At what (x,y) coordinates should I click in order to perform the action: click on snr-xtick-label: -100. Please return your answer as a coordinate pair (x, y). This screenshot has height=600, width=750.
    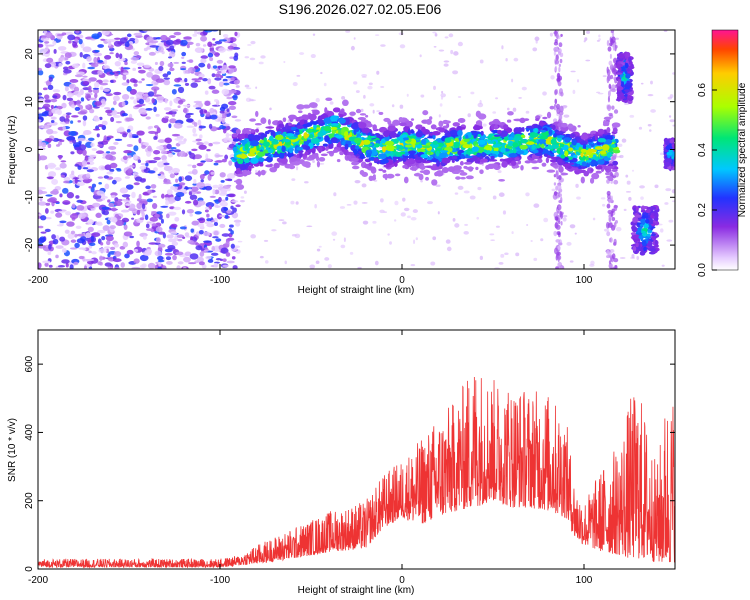
    Looking at the image, I should click on (220, 580).